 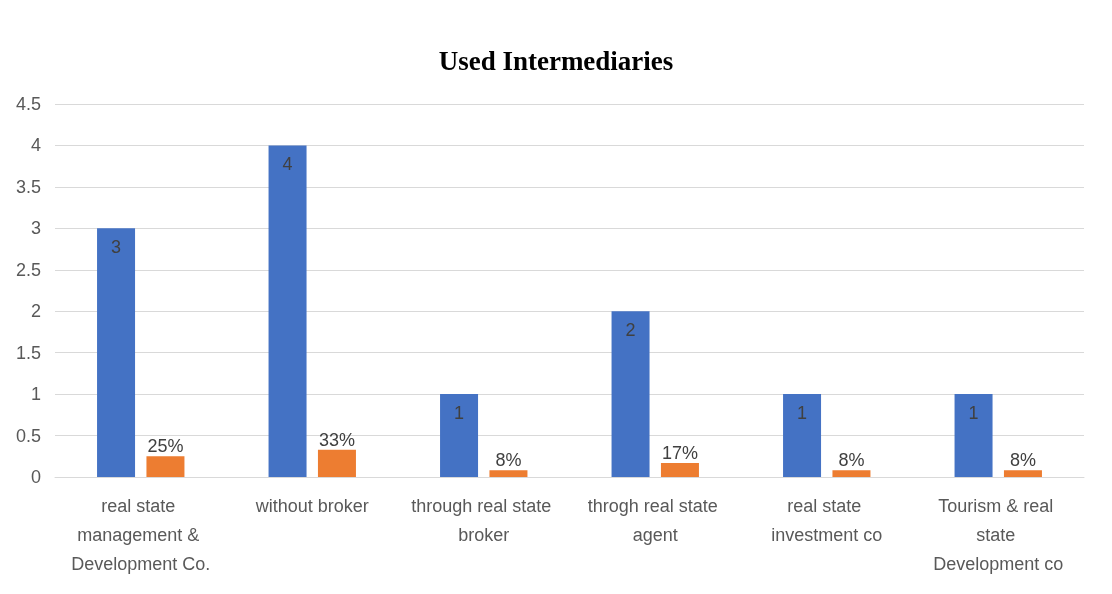 What do you see at coordinates (141, 534) in the screenshot?
I see `x-tick-label: real state management & Development Co.` at bounding box center [141, 534].